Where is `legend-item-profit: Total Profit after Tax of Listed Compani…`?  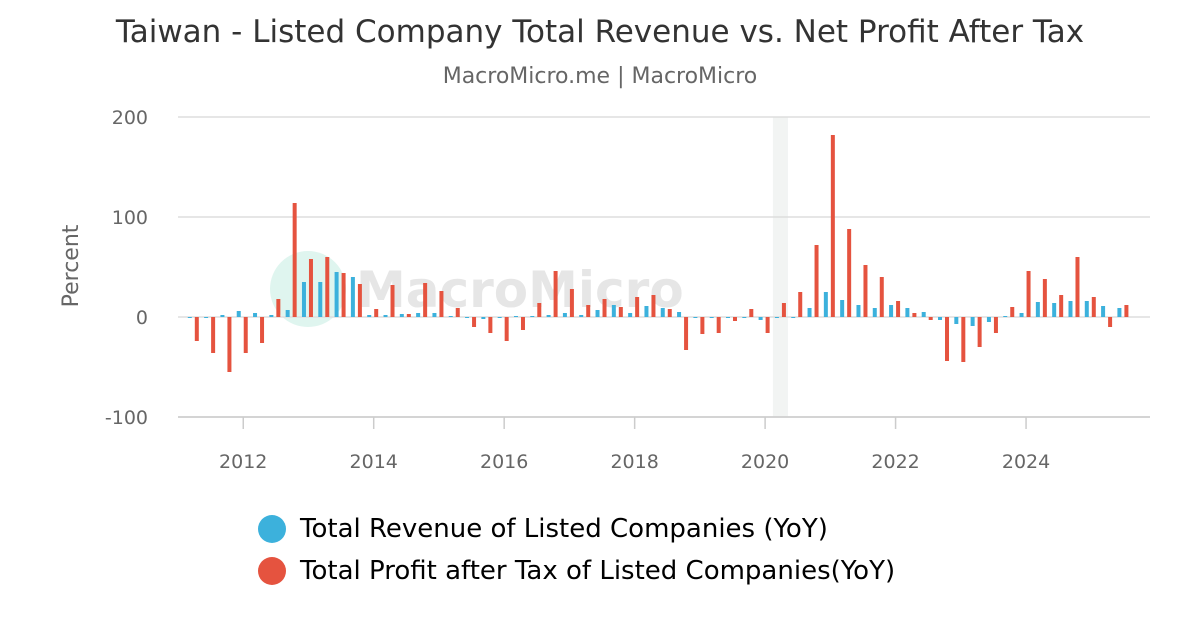
legend-item-profit: Total Profit after Tax of Listed Compani… is located at coordinates (576, 571).